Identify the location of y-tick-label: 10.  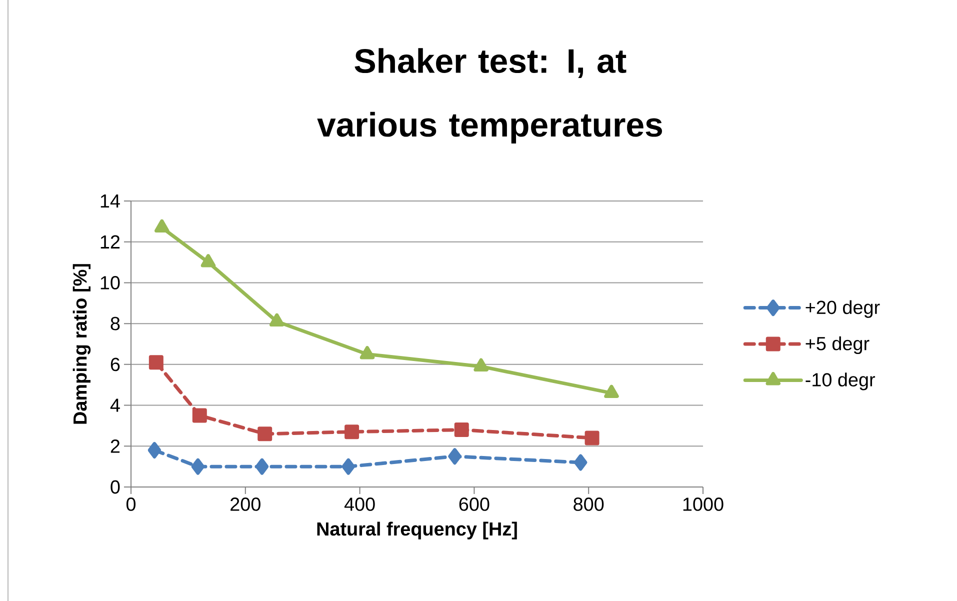
(110, 283).